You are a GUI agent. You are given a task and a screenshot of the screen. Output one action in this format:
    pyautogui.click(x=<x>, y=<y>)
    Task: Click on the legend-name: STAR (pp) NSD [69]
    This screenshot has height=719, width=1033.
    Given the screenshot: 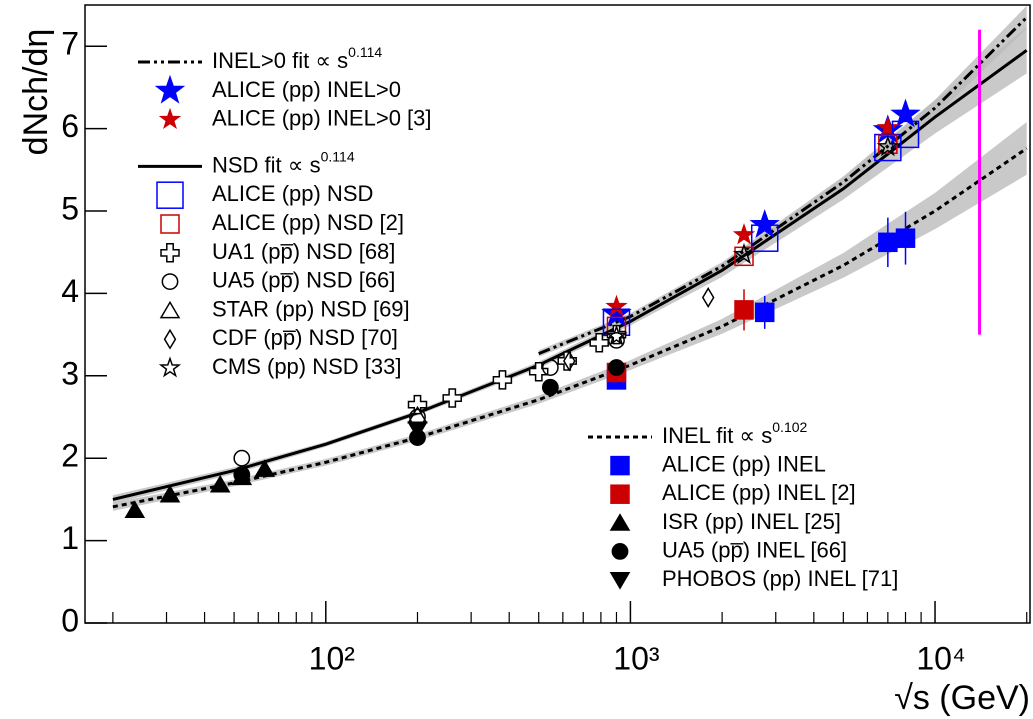 What is the action you would take?
    pyautogui.click(x=311, y=308)
    